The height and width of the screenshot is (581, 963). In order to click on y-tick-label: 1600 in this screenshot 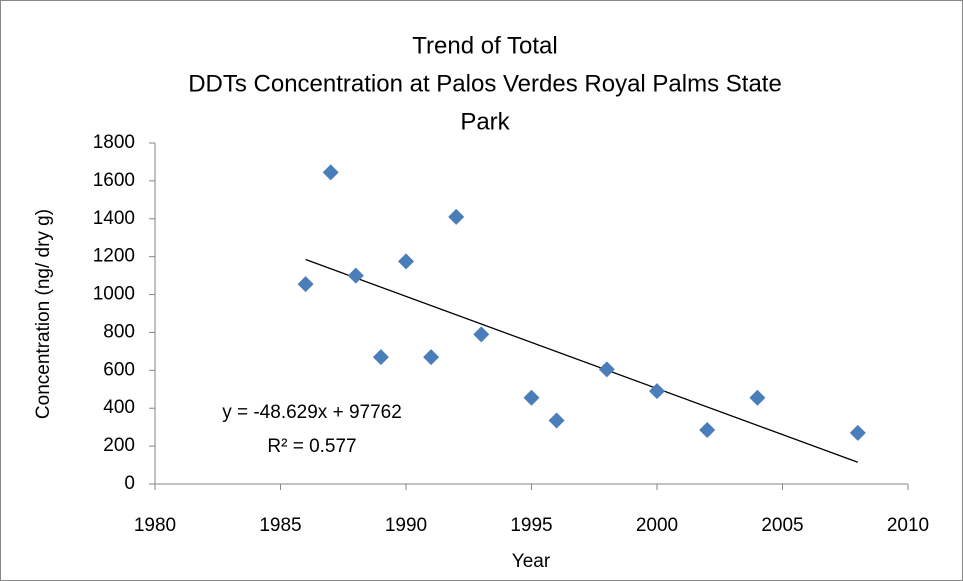, I will do `click(114, 180)`.